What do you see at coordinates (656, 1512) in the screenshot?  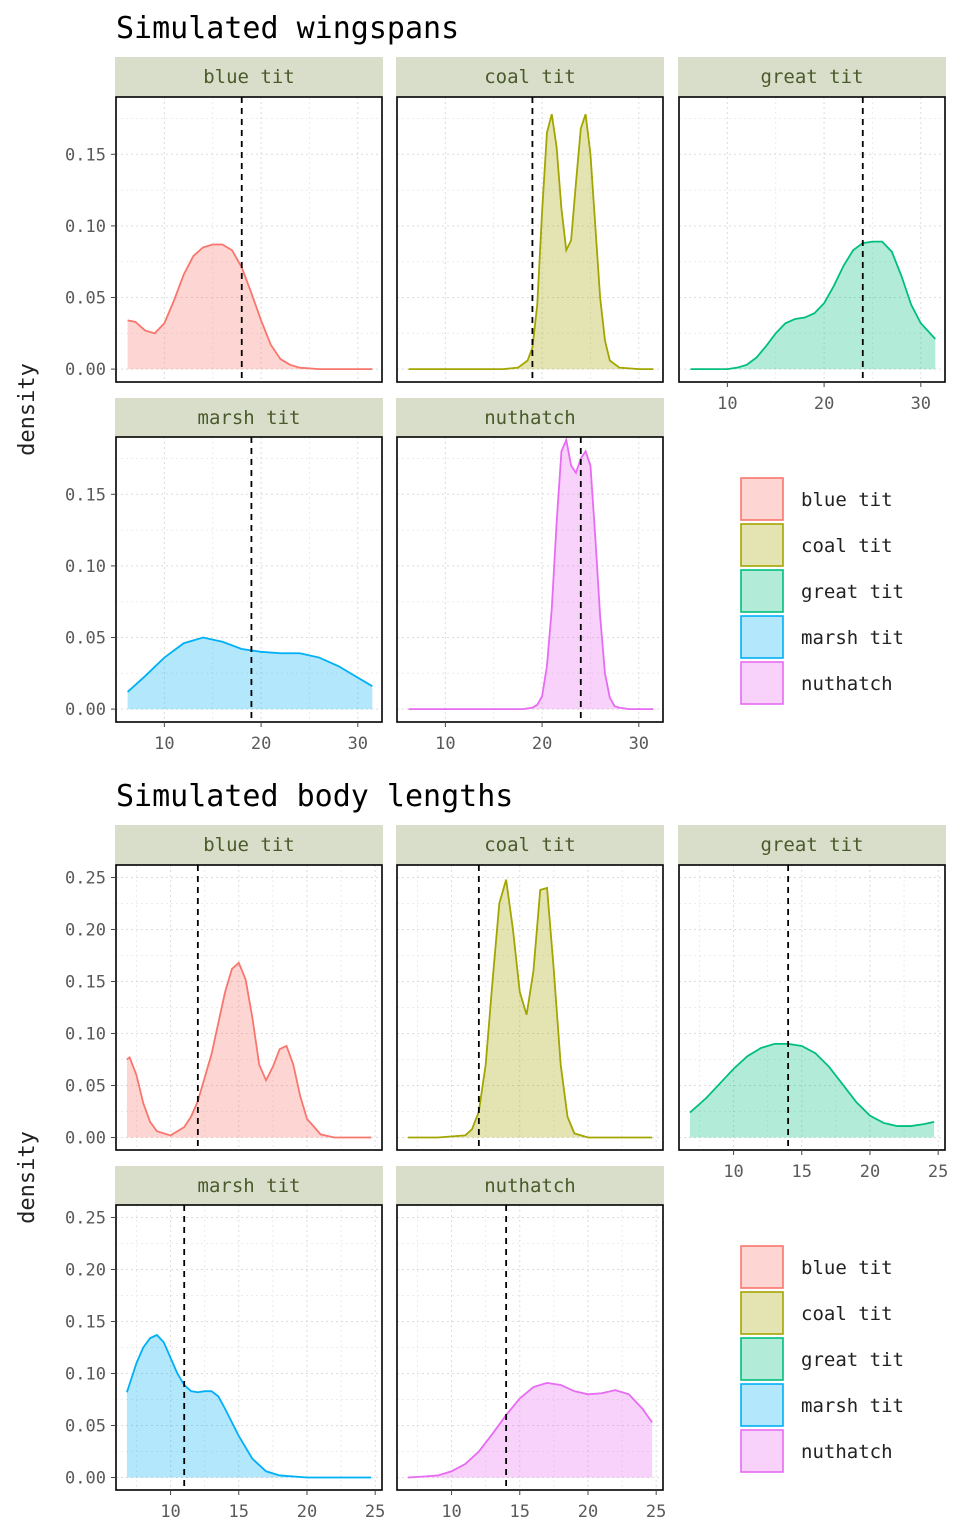 I see `x-tick-label: 25` at bounding box center [656, 1512].